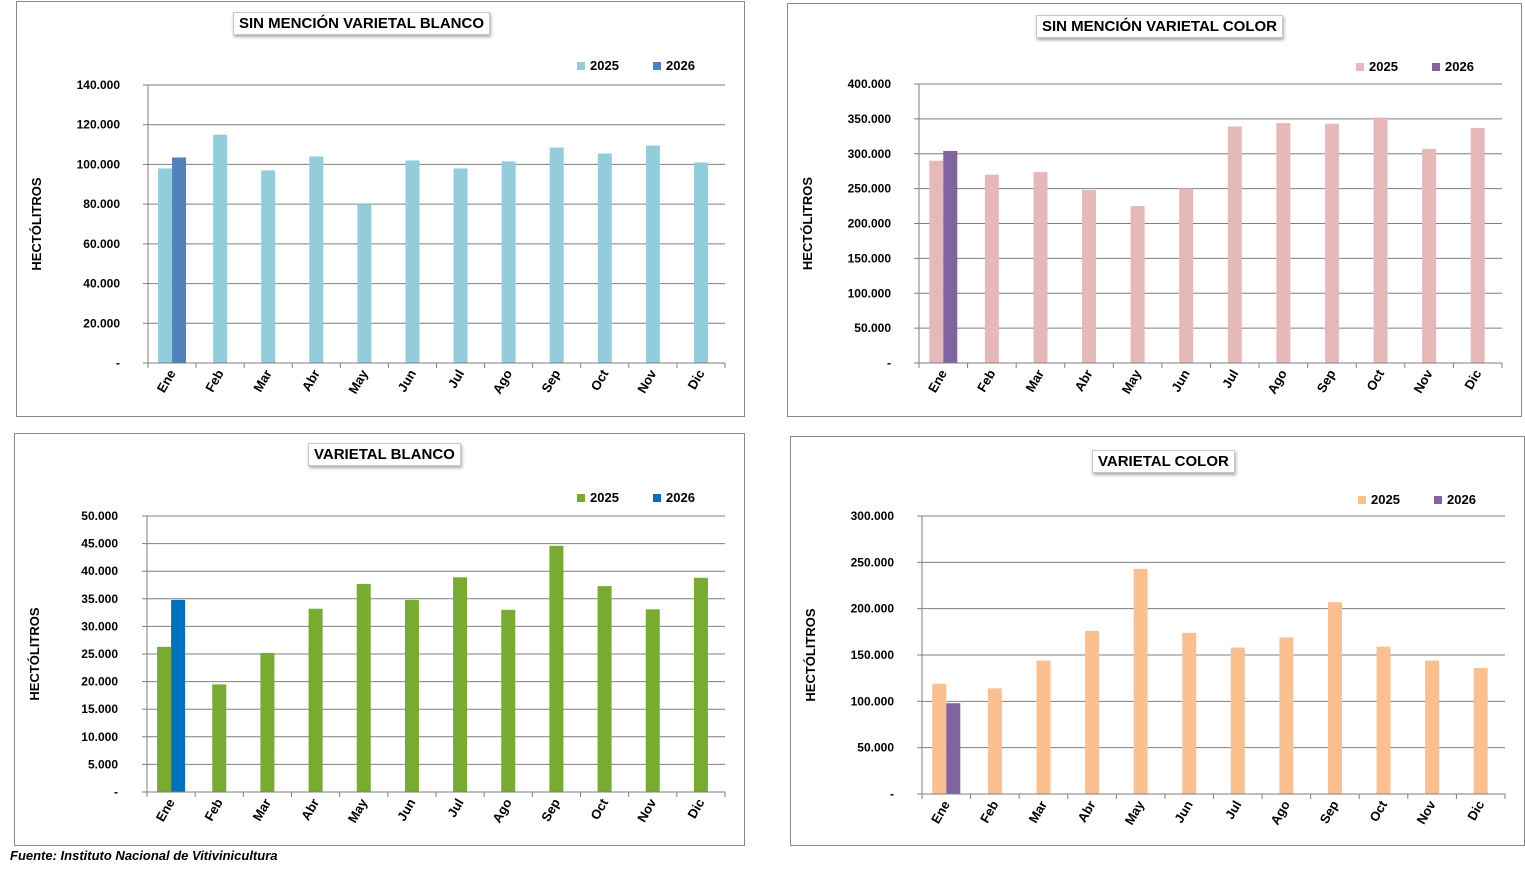 The height and width of the screenshot is (876, 1525). What do you see at coordinates (870, 258) in the screenshot?
I see `y-tick-label: 150.000` at bounding box center [870, 258].